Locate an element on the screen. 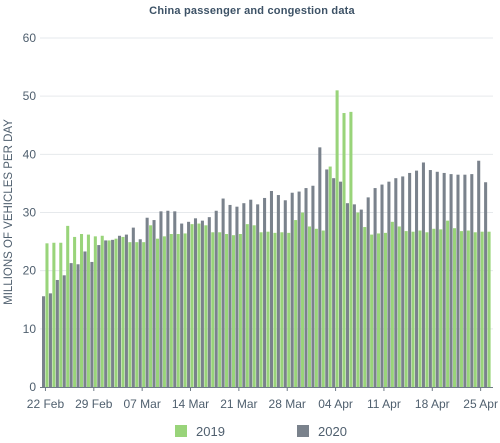 Image resolution: width=500 pixels, height=443 pixels. x-tick-label: 07 Mar is located at coordinates (141, 404).